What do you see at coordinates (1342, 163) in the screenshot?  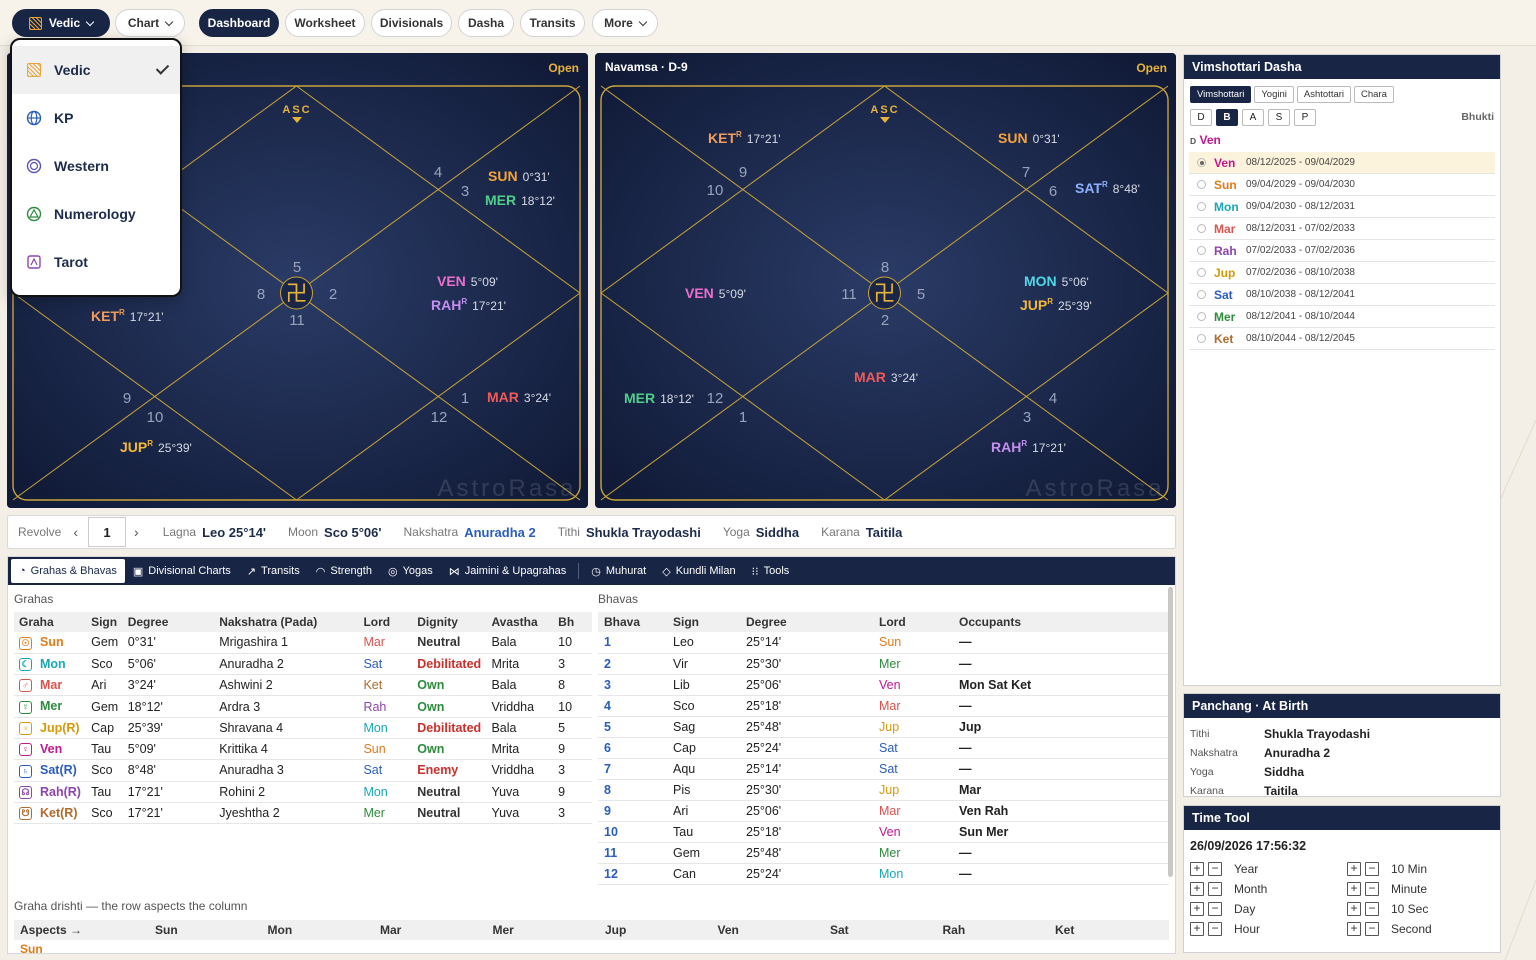 I see `dasha-row: Ven 08/12/2025 - 09/04/2029` at bounding box center [1342, 163].